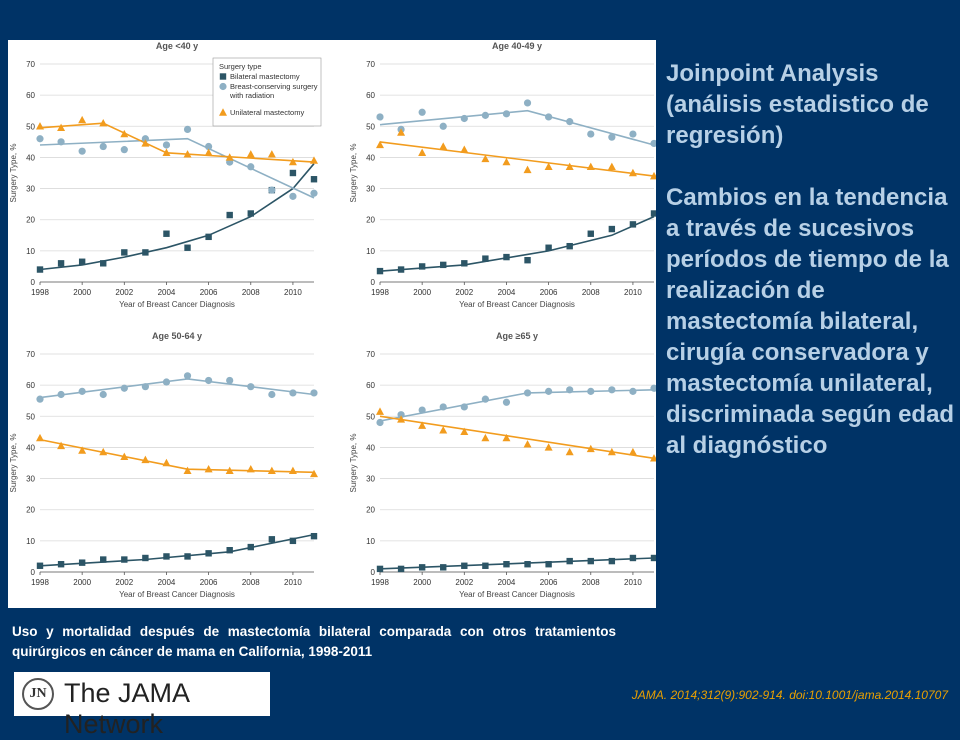 This screenshot has height=740, width=960. Describe the element at coordinates (517, 594) in the screenshot. I see `x-axis-label: Year of Breast Cancer Diagnosis` at that location.